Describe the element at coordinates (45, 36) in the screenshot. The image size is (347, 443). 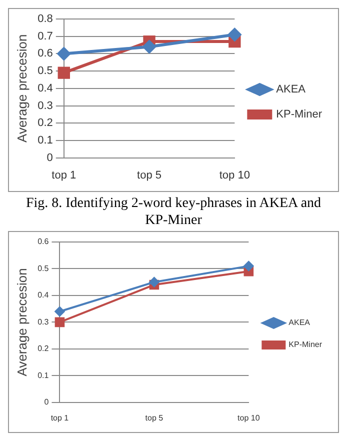
I see `y-tick-label: 0.7` at that location.